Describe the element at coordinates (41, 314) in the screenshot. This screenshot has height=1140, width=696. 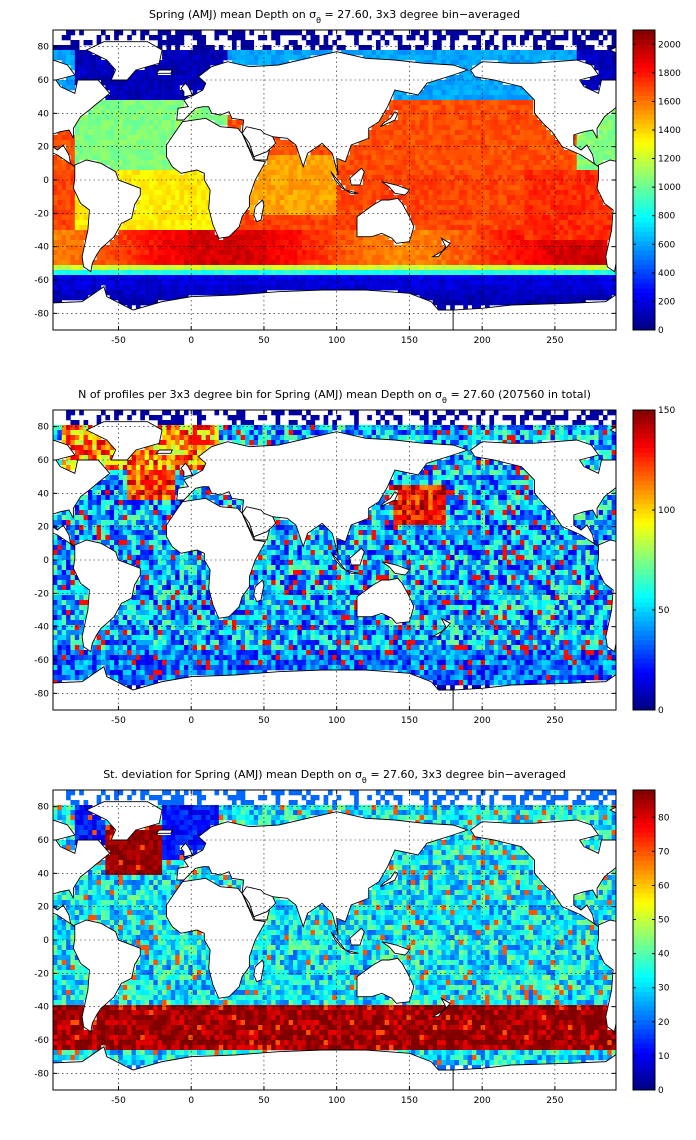
I see `y-tick-label: -80` at that location.